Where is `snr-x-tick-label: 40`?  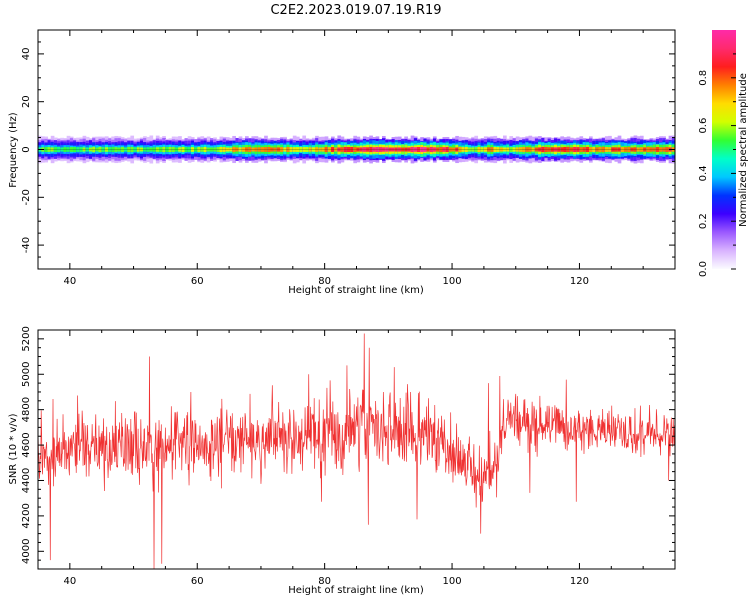
snr-x-tick-label: 40 is located at coordinates (69, 581).